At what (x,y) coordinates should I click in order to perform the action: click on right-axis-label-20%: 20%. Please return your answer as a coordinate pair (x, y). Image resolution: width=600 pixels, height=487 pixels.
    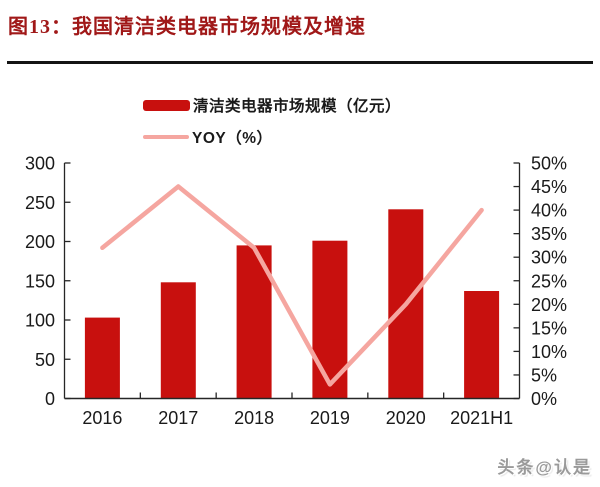
    Looking at the image, I should click on (549, 305).